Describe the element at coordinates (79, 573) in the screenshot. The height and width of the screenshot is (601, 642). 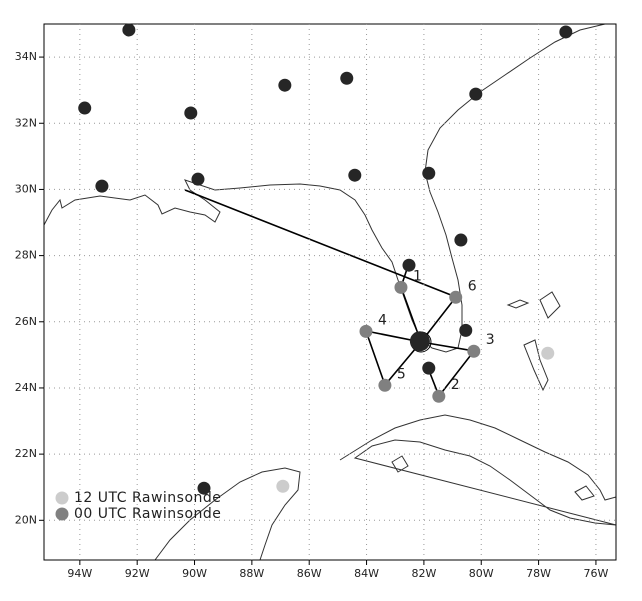
I see `x-tick-label: 94W` at that location.